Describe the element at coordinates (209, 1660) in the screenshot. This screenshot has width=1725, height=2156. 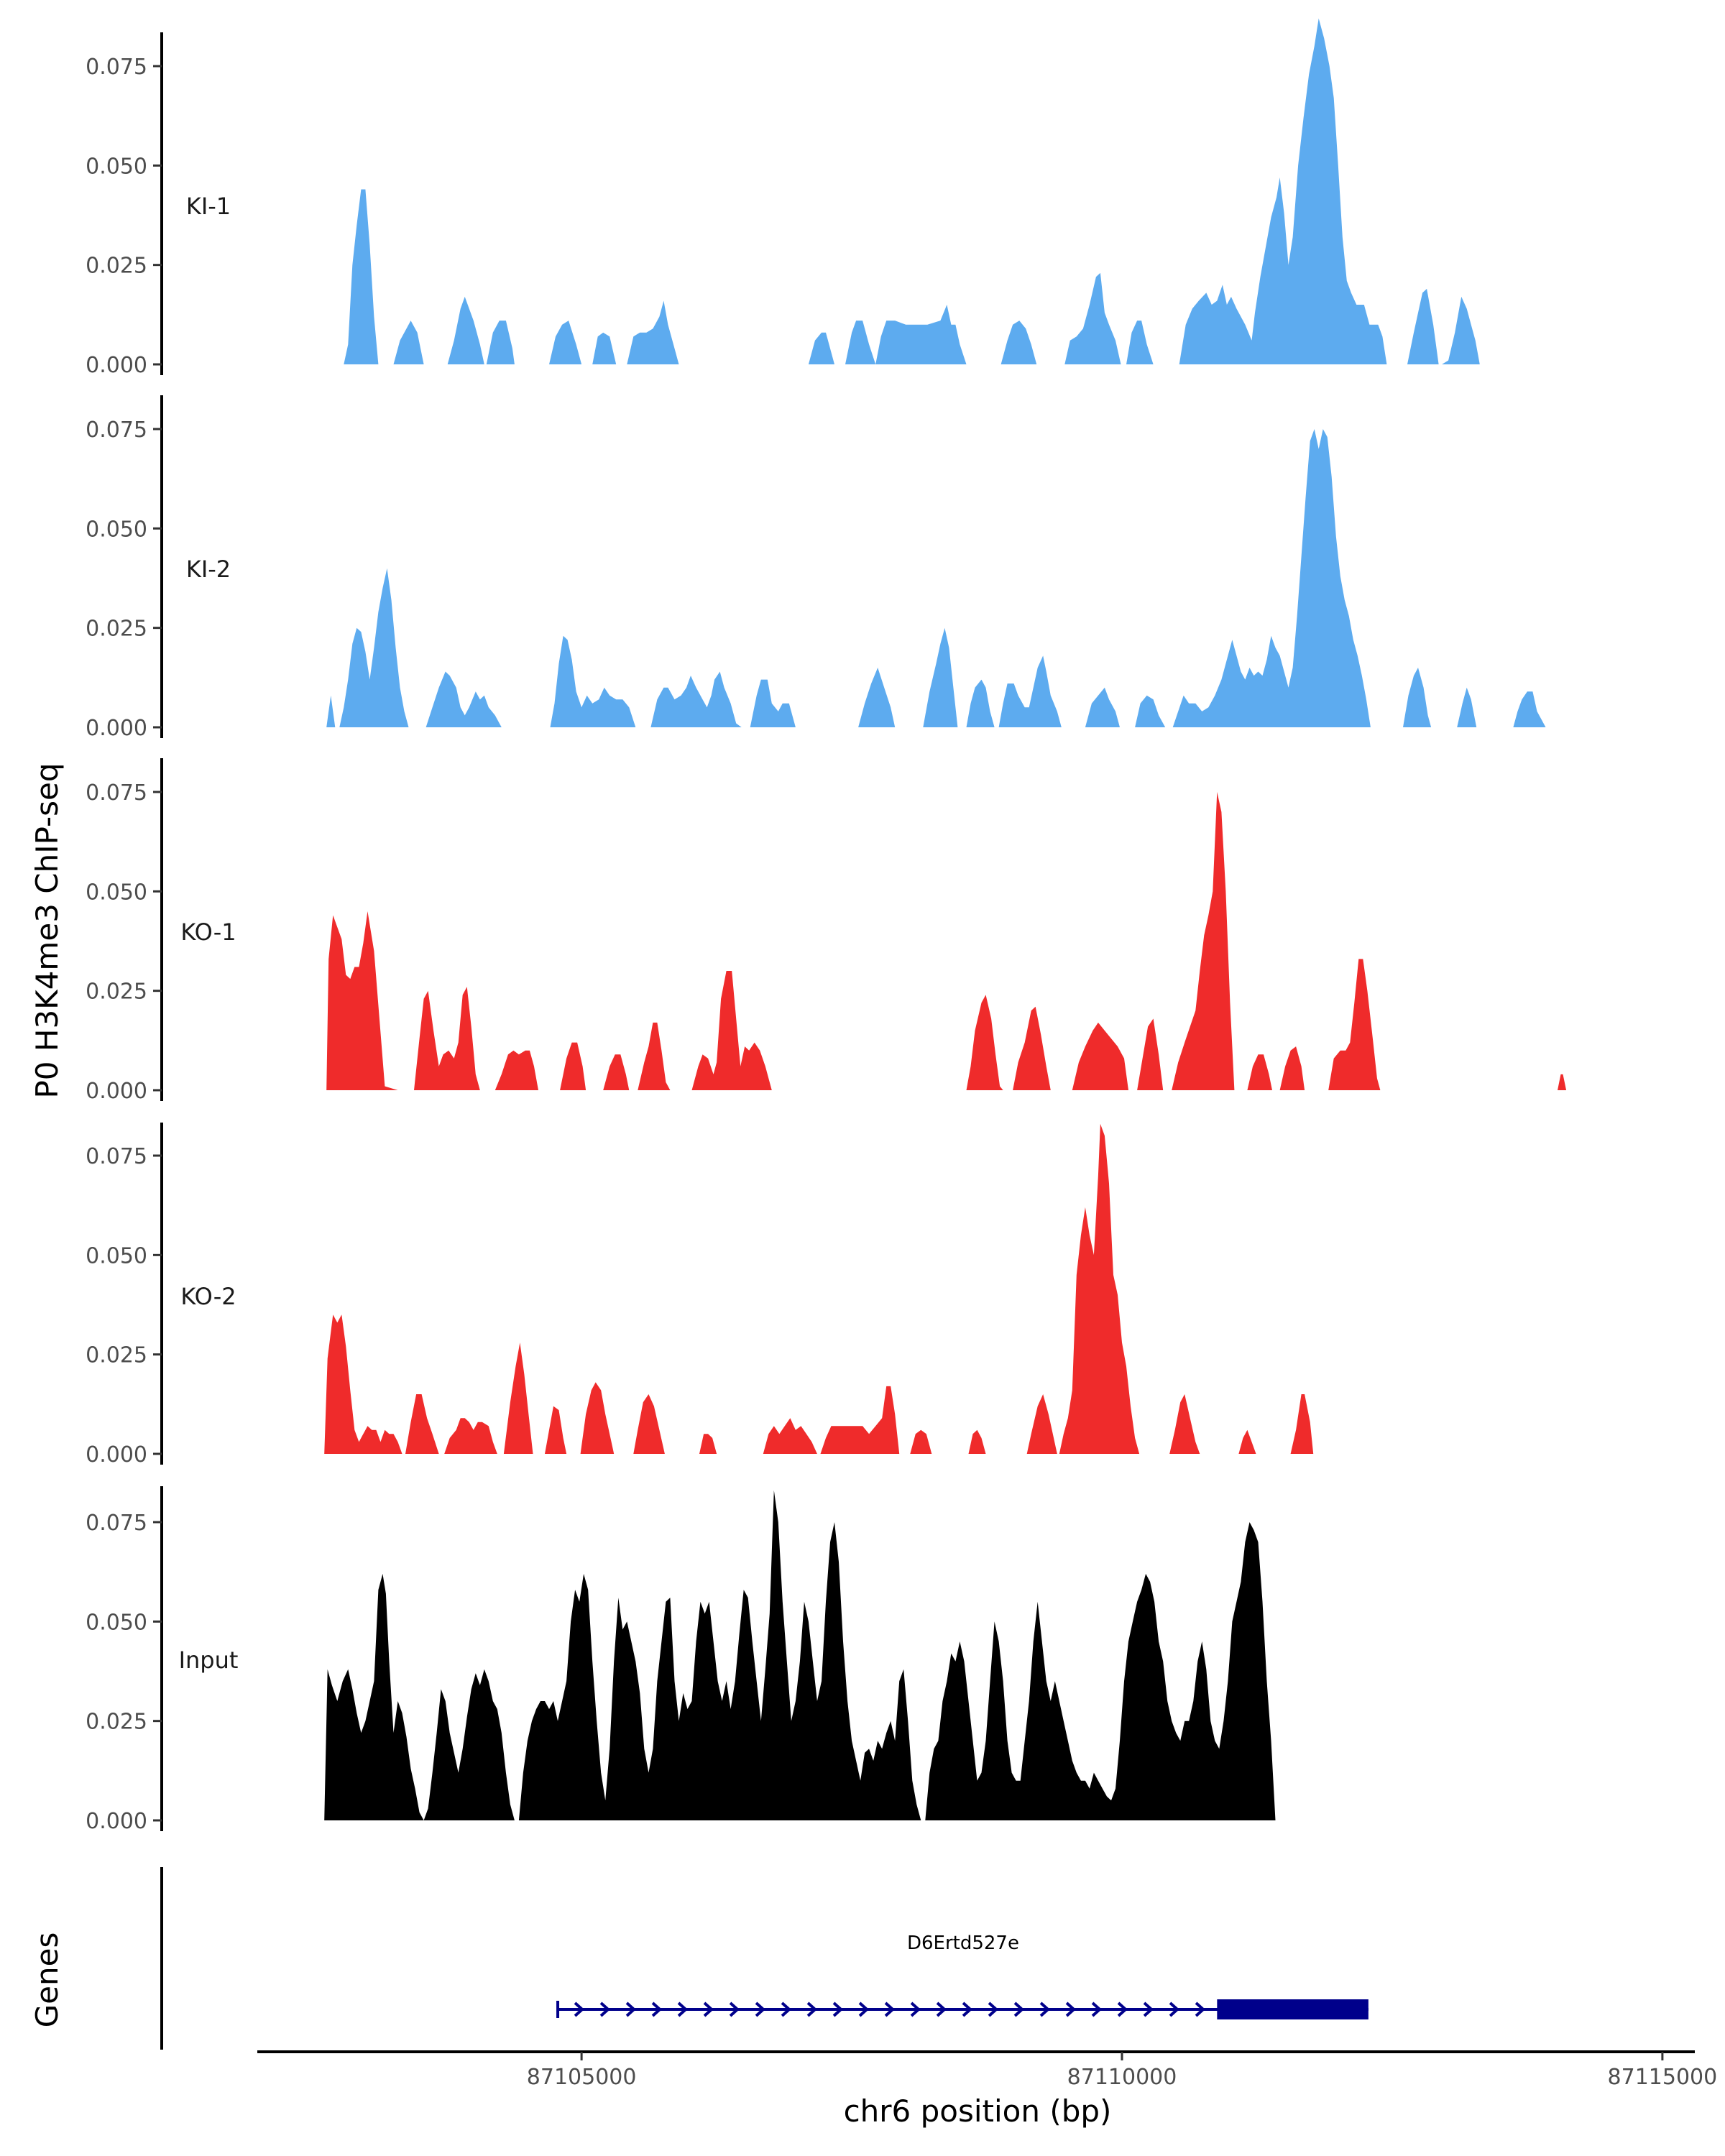
I see `track-label: Input` at that location.